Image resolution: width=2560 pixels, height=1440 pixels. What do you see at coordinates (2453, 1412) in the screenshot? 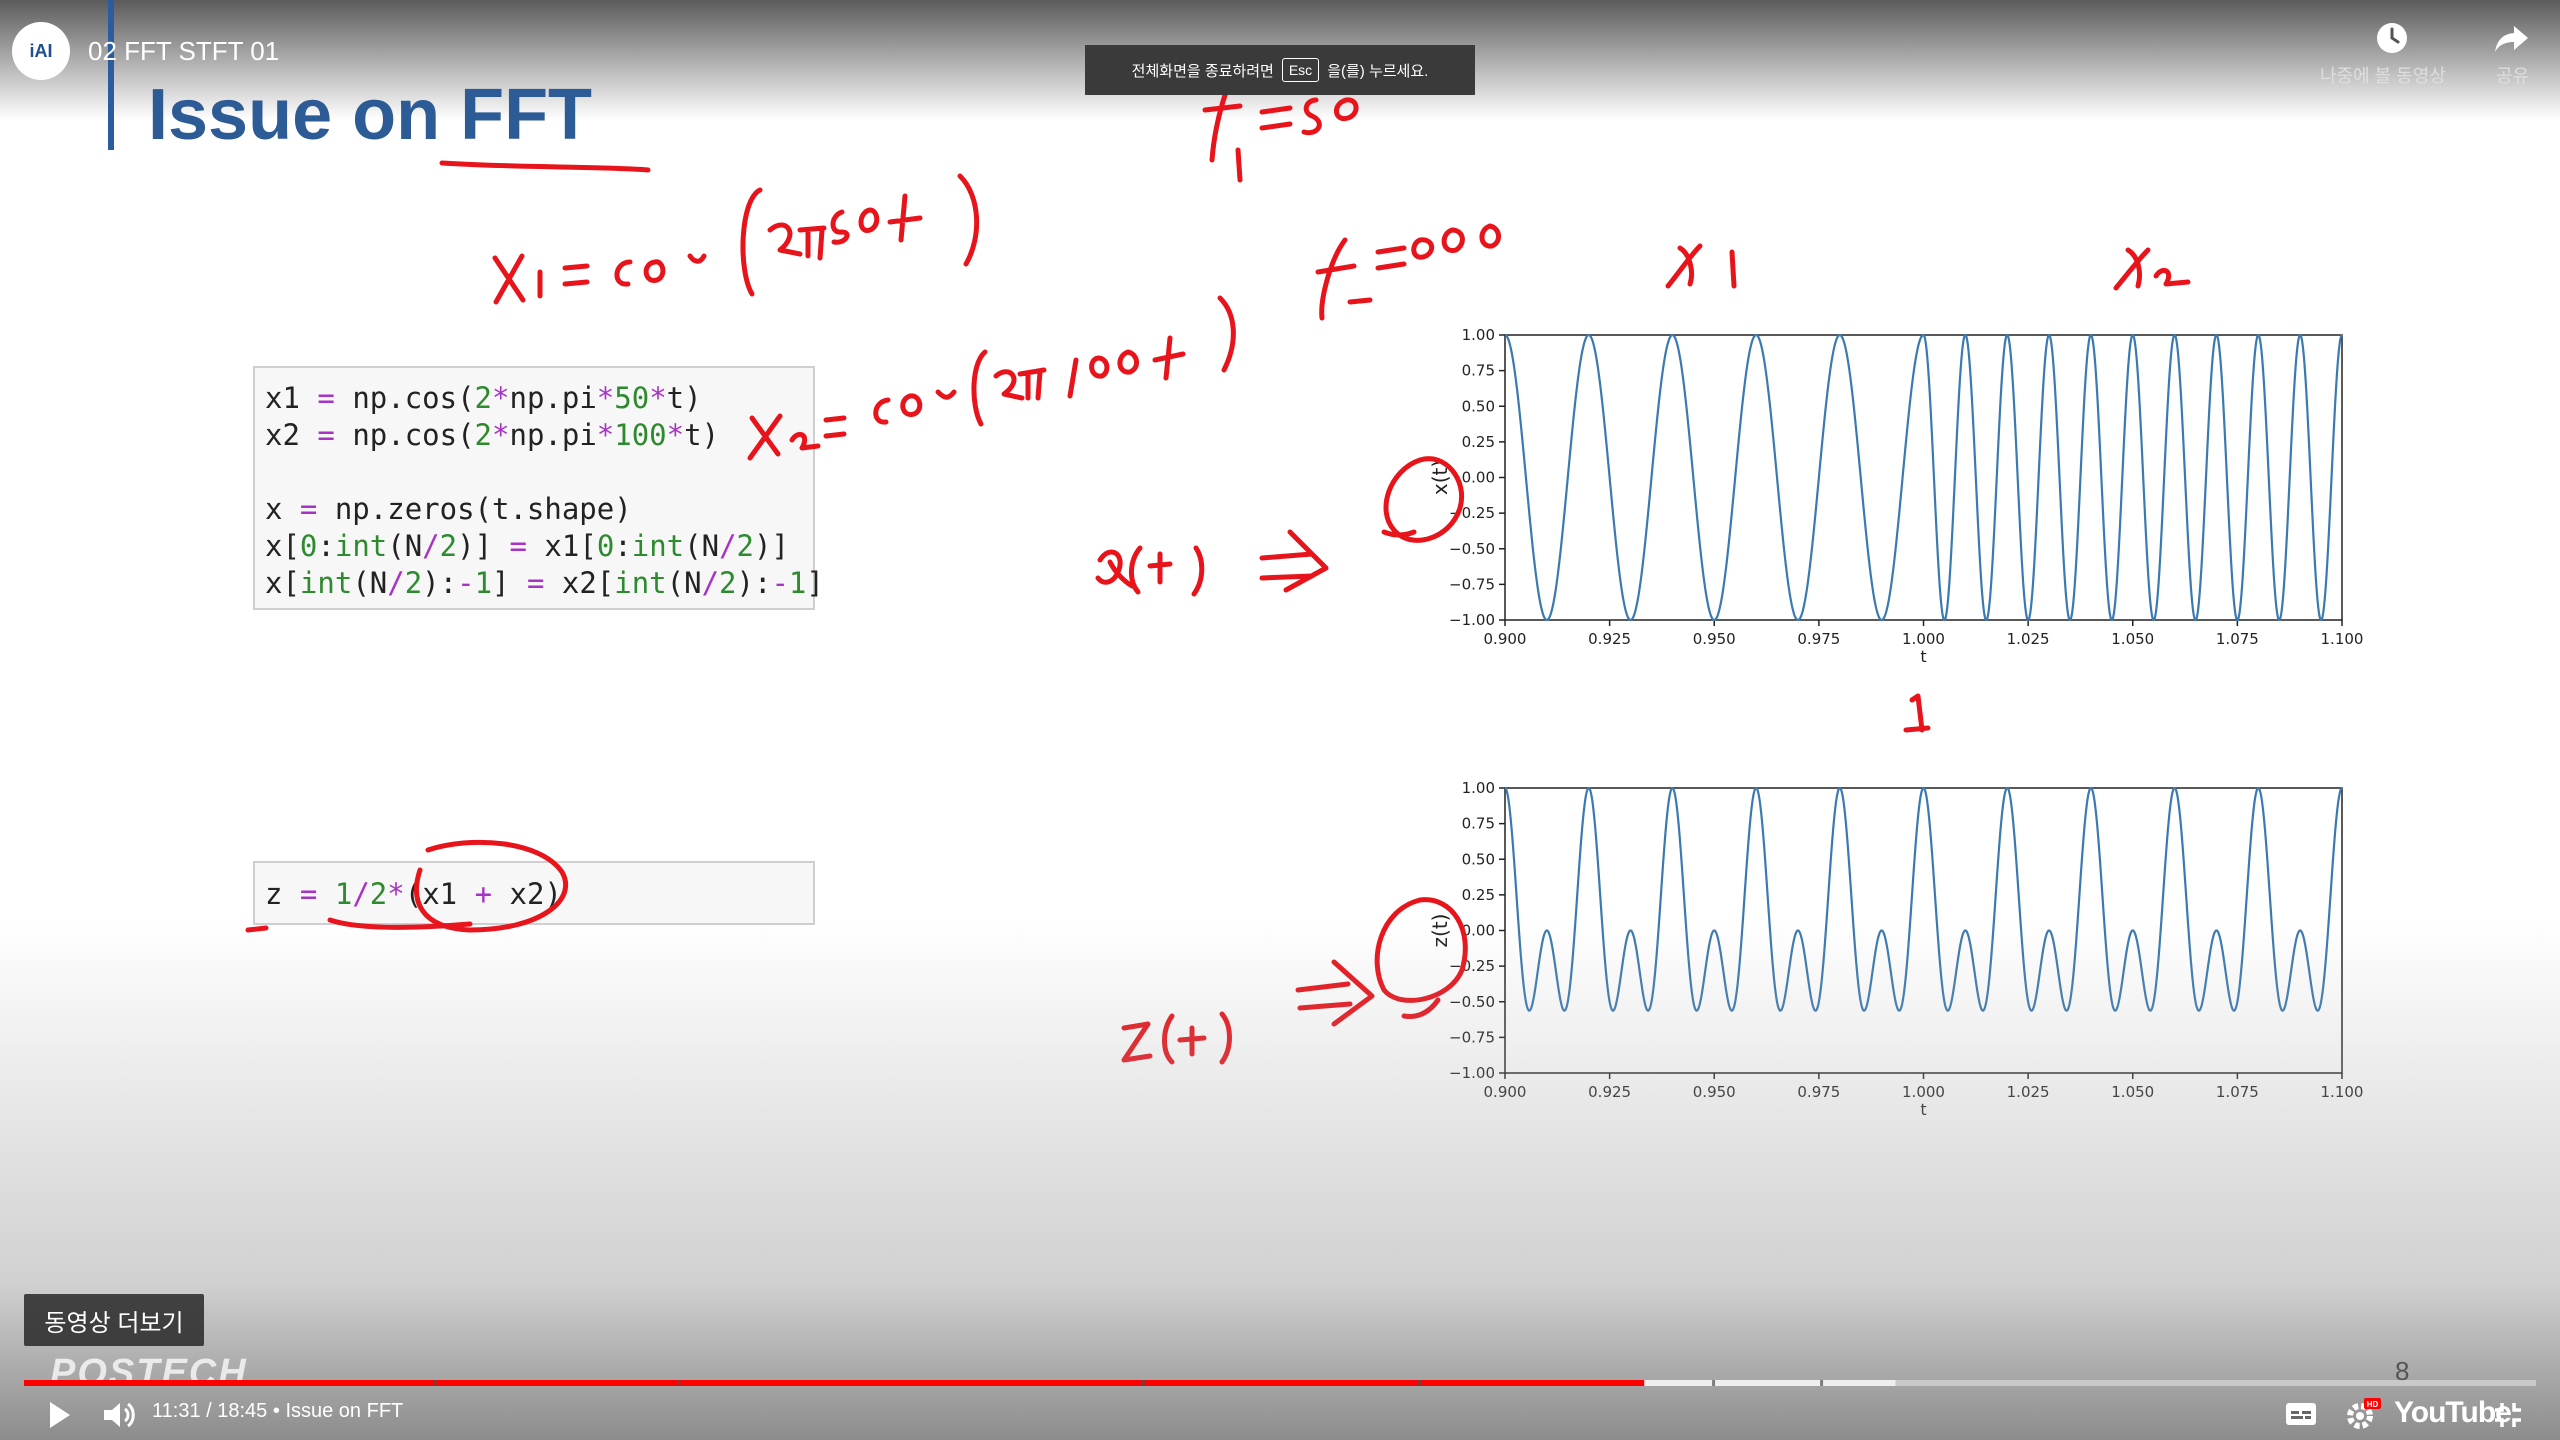
I see `youtube-logo: YouTube` at bounding box center [2453, 1412].